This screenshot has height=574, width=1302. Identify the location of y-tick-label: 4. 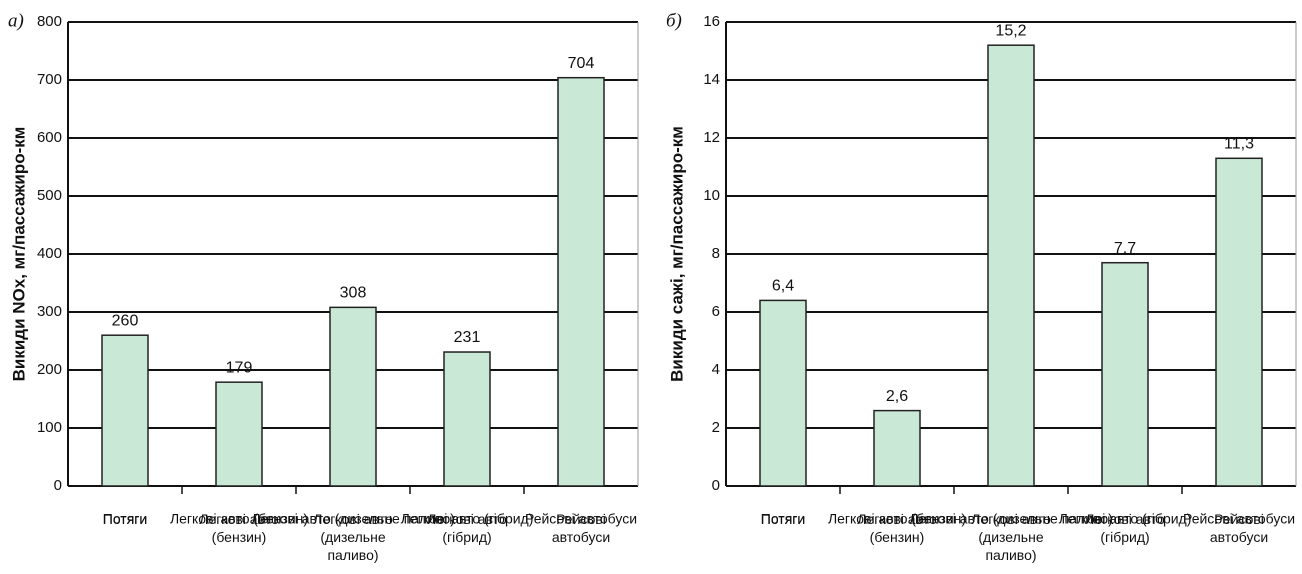
(716, 369).